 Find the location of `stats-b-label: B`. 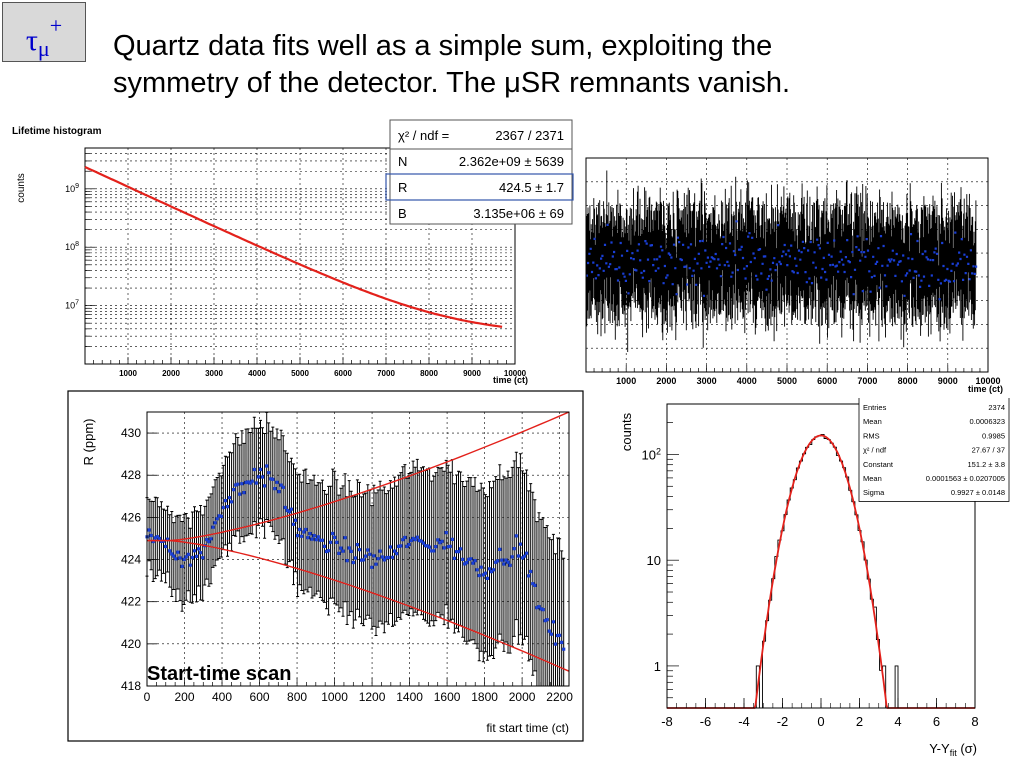

stats-b-label: B is located at coordinates (402, 213).